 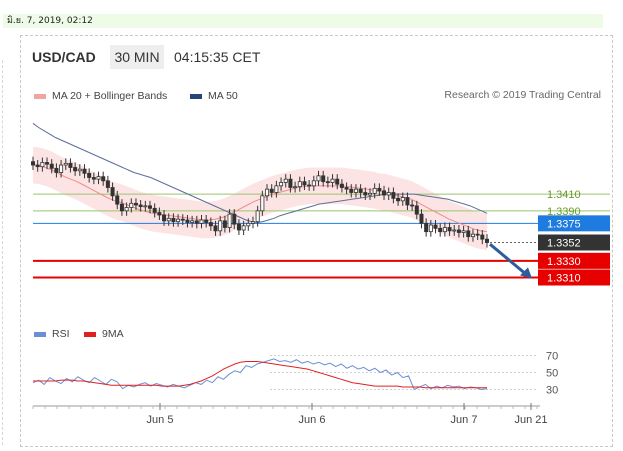 I want to click on forecast-arrow-shaft, so click(x=508, y=259).